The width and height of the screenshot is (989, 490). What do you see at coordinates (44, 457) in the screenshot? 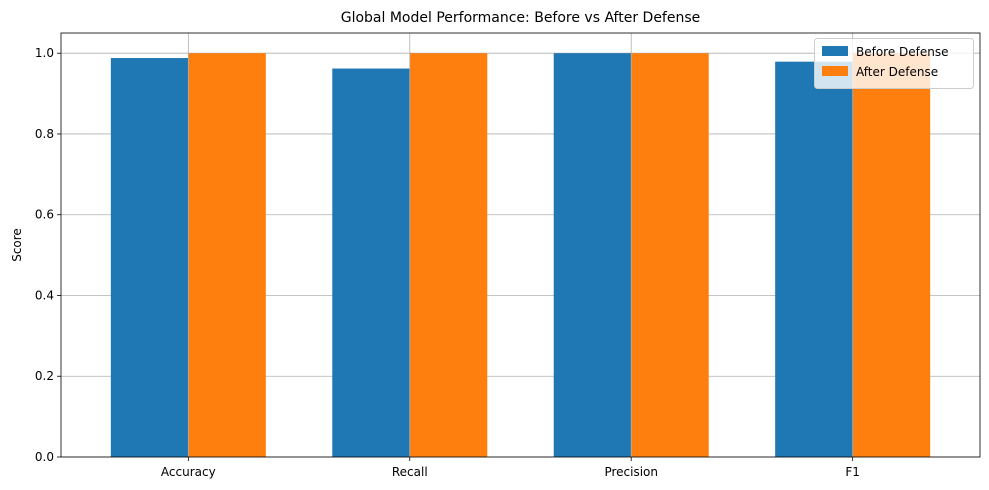
I see `y-tick-label: 0.0` at bounding box center [44, 457].